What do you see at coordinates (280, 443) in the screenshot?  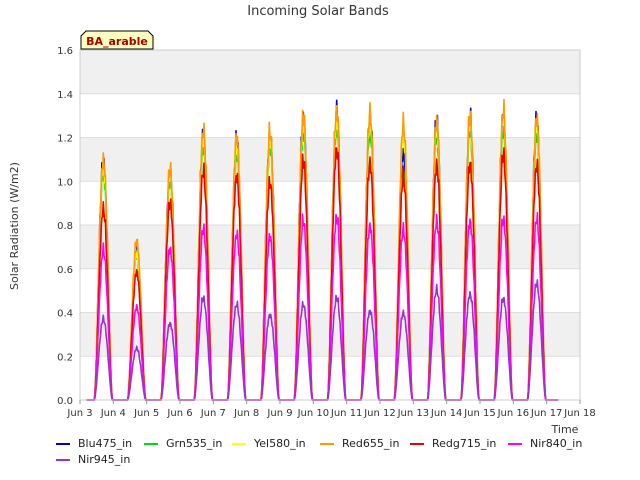 I see `legend-label: Yel580_in` at bounding box center [280, 443].